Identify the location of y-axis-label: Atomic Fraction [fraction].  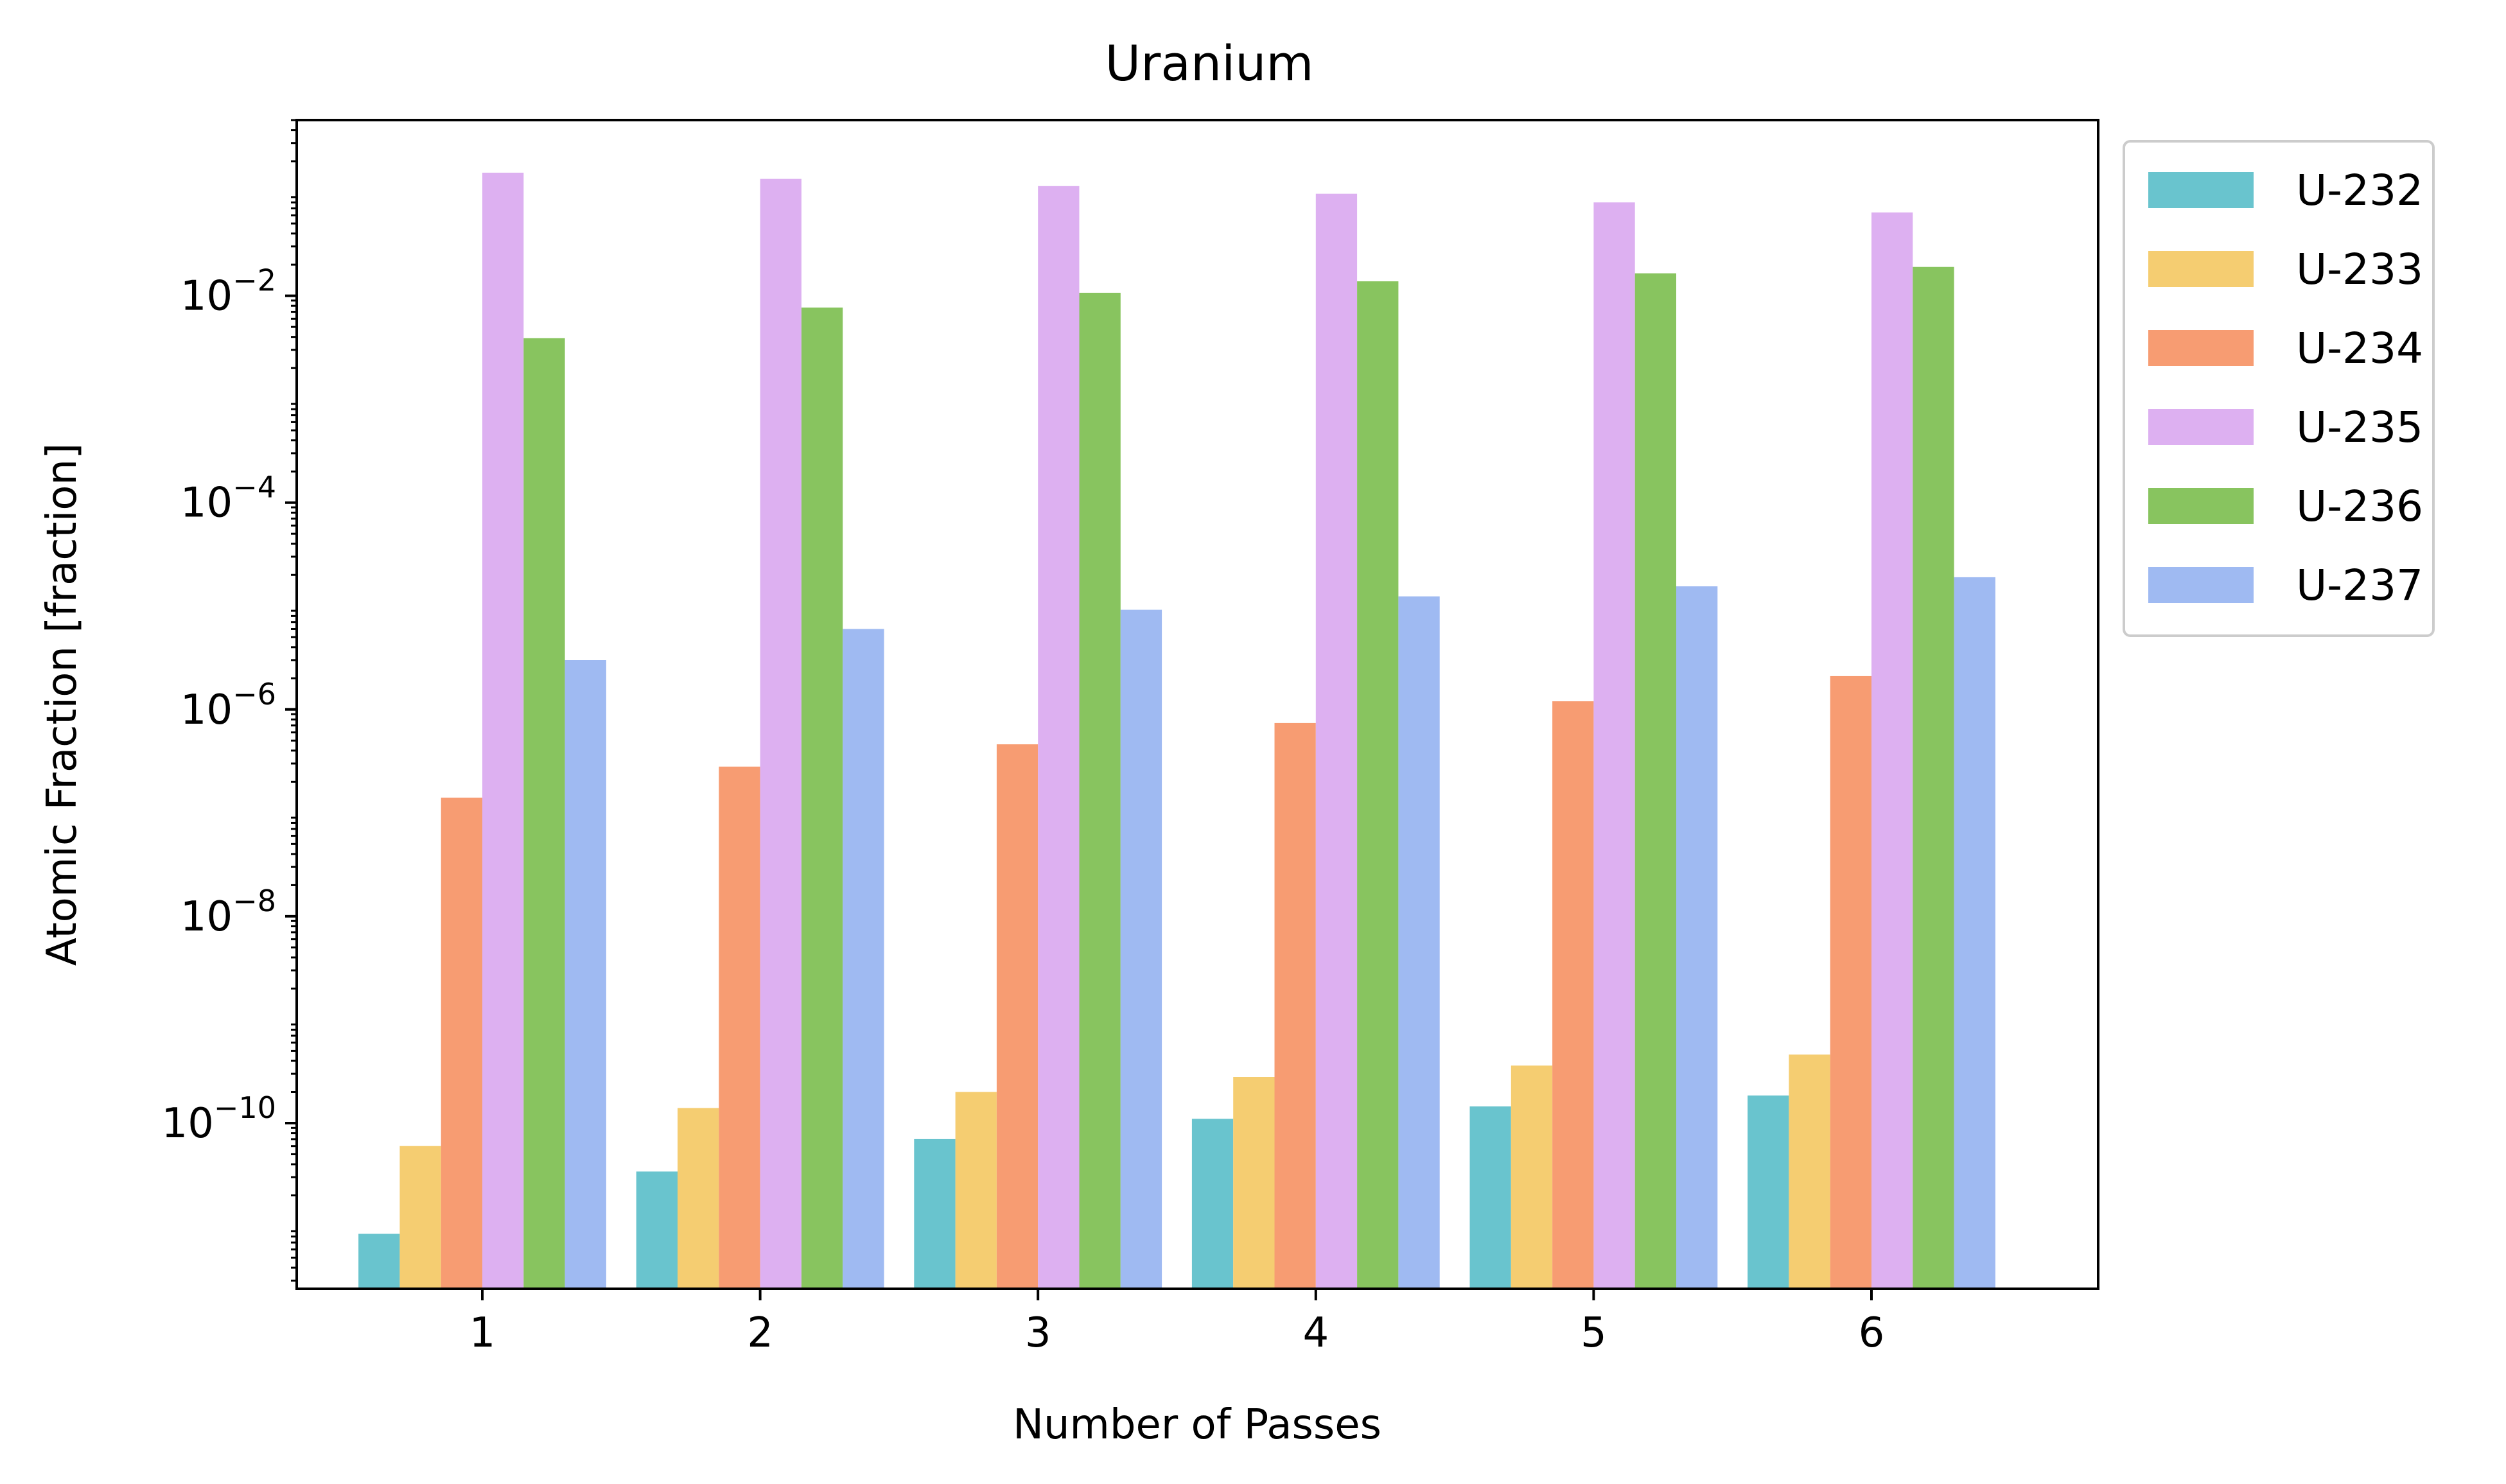
(63, 704).